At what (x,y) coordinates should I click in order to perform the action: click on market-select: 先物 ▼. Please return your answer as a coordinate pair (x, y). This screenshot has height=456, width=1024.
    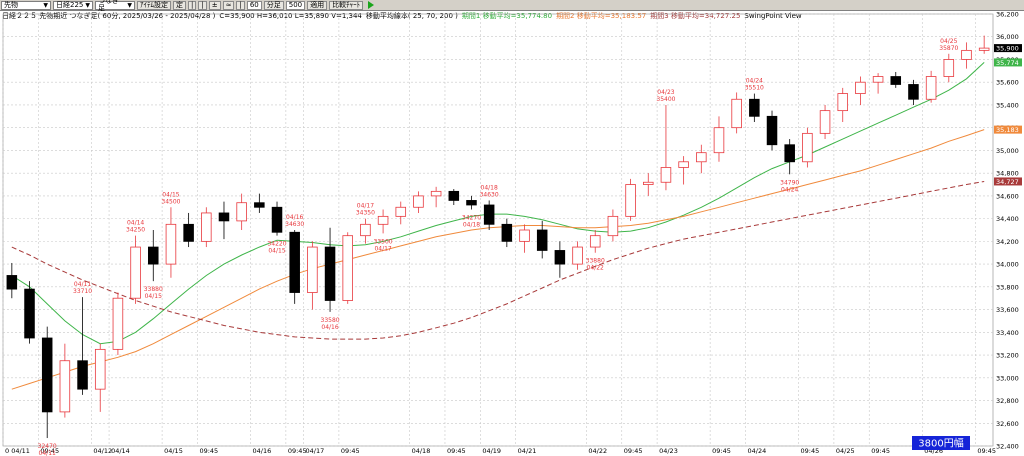
    Looking at the image, I should click on (26, 5).